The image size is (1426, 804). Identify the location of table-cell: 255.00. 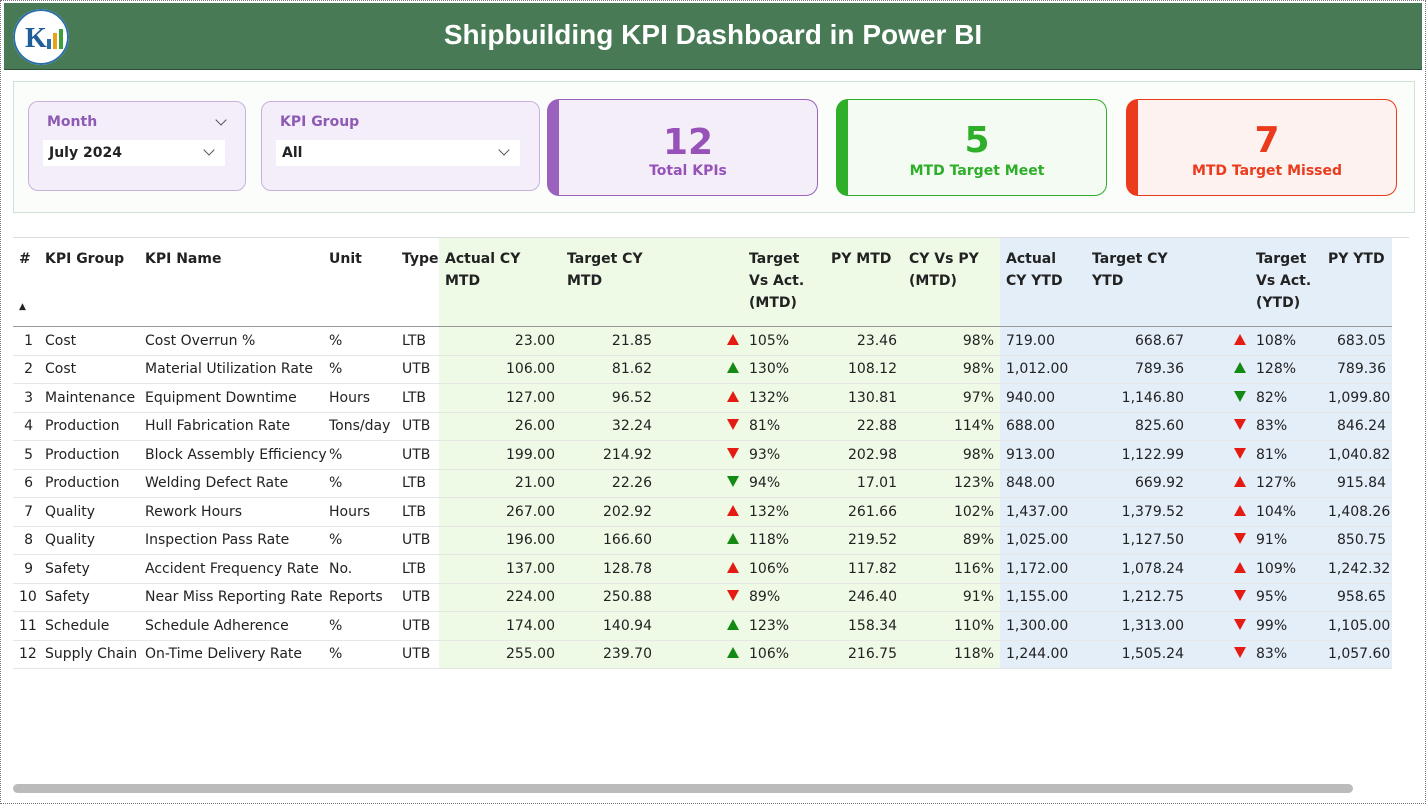
(500, 654).